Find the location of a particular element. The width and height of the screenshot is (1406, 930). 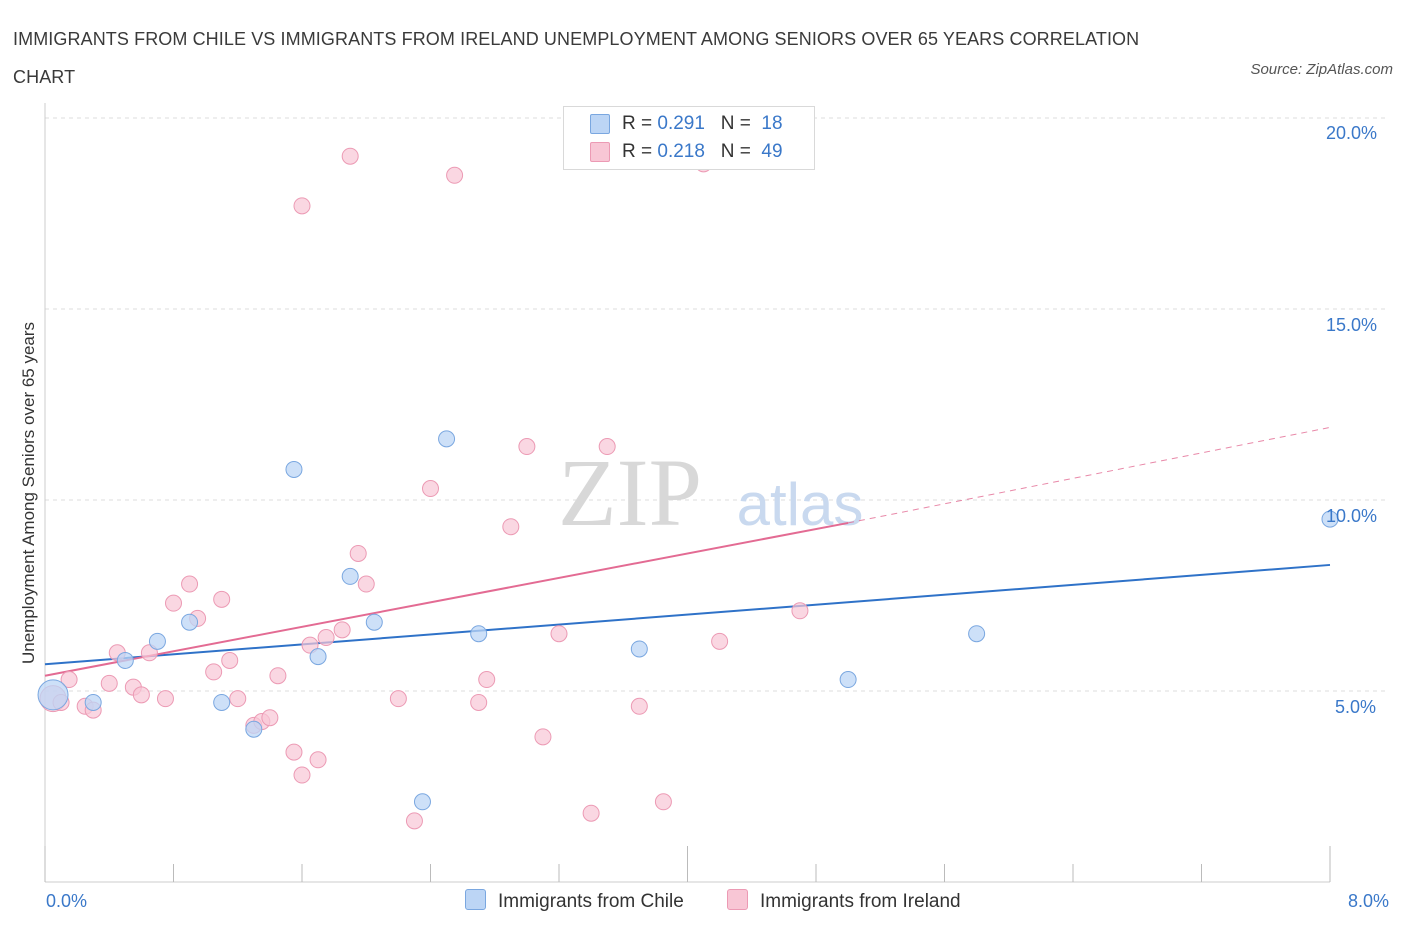

legend-label-chile: Immigrants from Chile is located at coordinates (591, 901).